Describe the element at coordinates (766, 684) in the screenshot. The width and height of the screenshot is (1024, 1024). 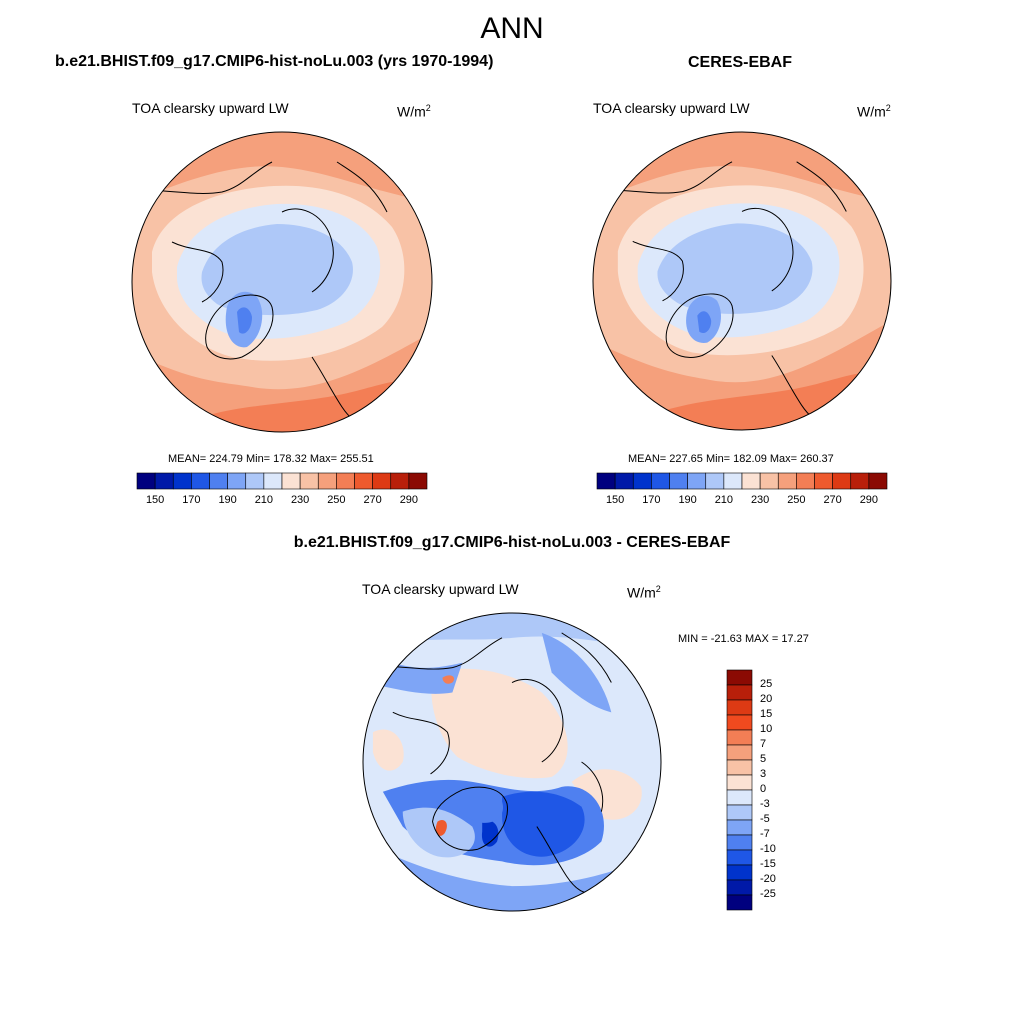
I see `colorbar-tick-label: 25` at that location.